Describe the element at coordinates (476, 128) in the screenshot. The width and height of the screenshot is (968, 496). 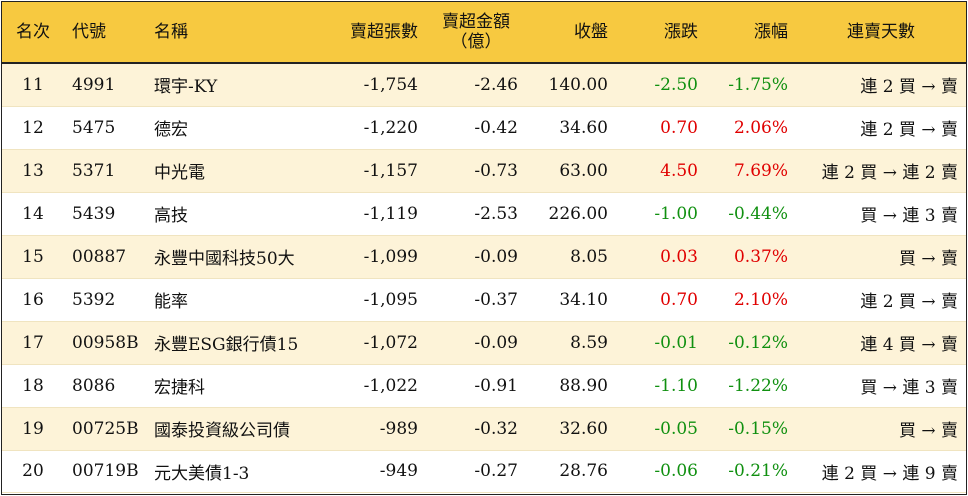
I see `cell-net-sell-amount: -0.42` at that location.